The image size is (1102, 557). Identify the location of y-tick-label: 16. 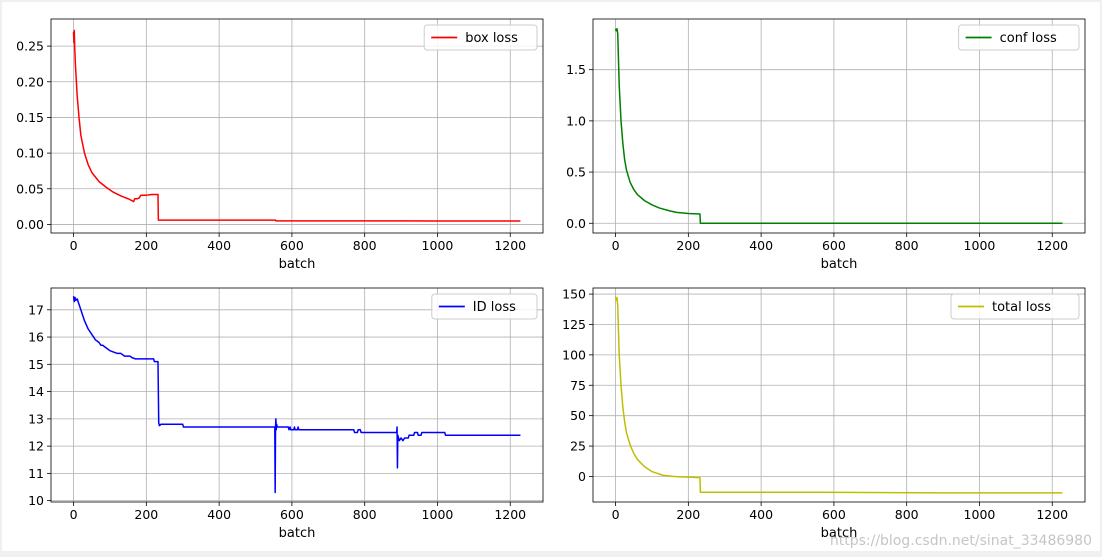
(36, 337).